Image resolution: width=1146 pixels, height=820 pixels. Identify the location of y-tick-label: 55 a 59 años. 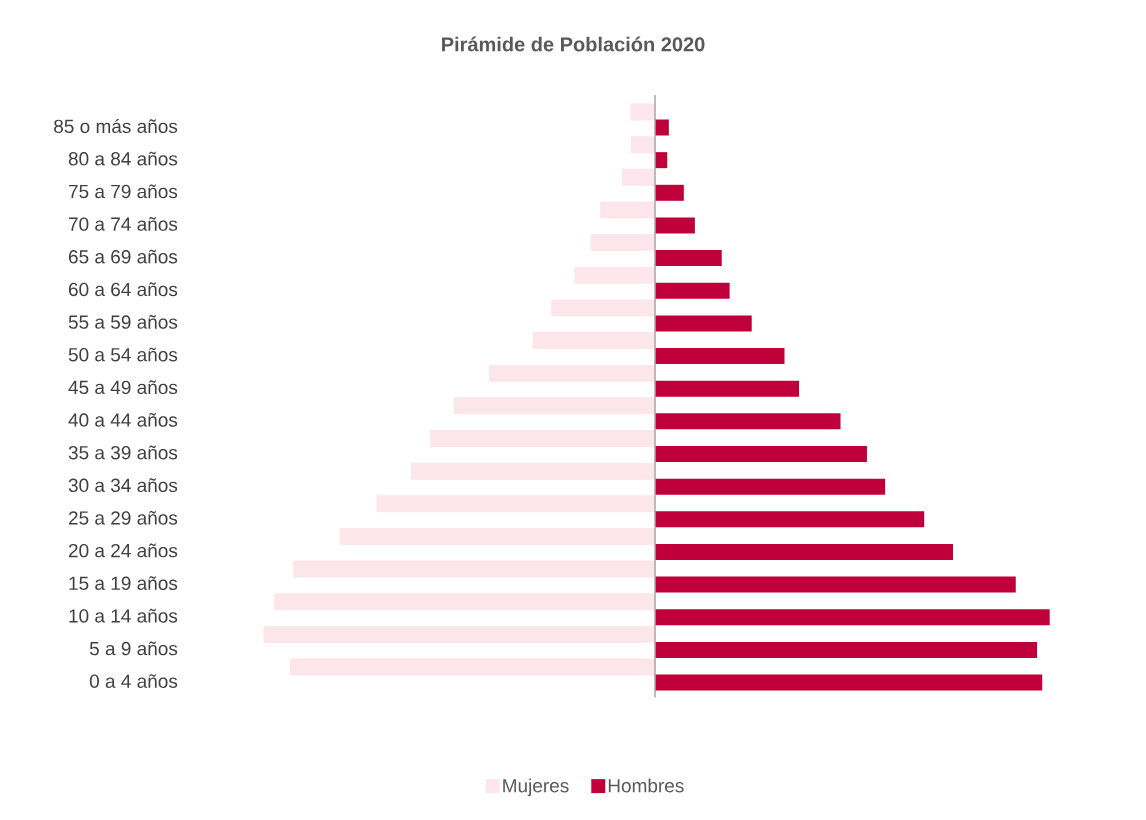
(123, 322).